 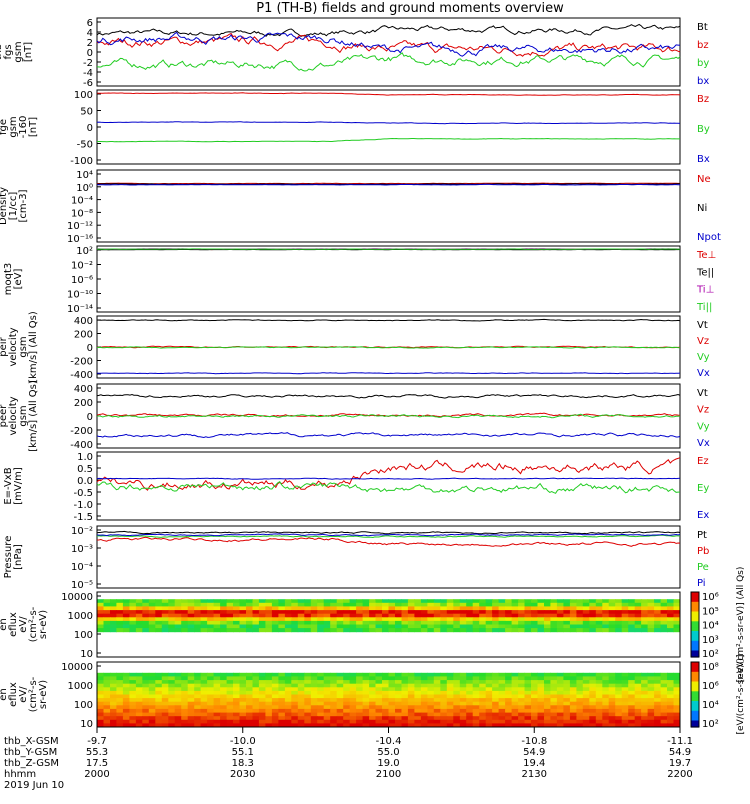 What do you see at coordinates (680, 763) in the screenshot?
I see `footer-value: 19.7` at bounding box center [680, 763].